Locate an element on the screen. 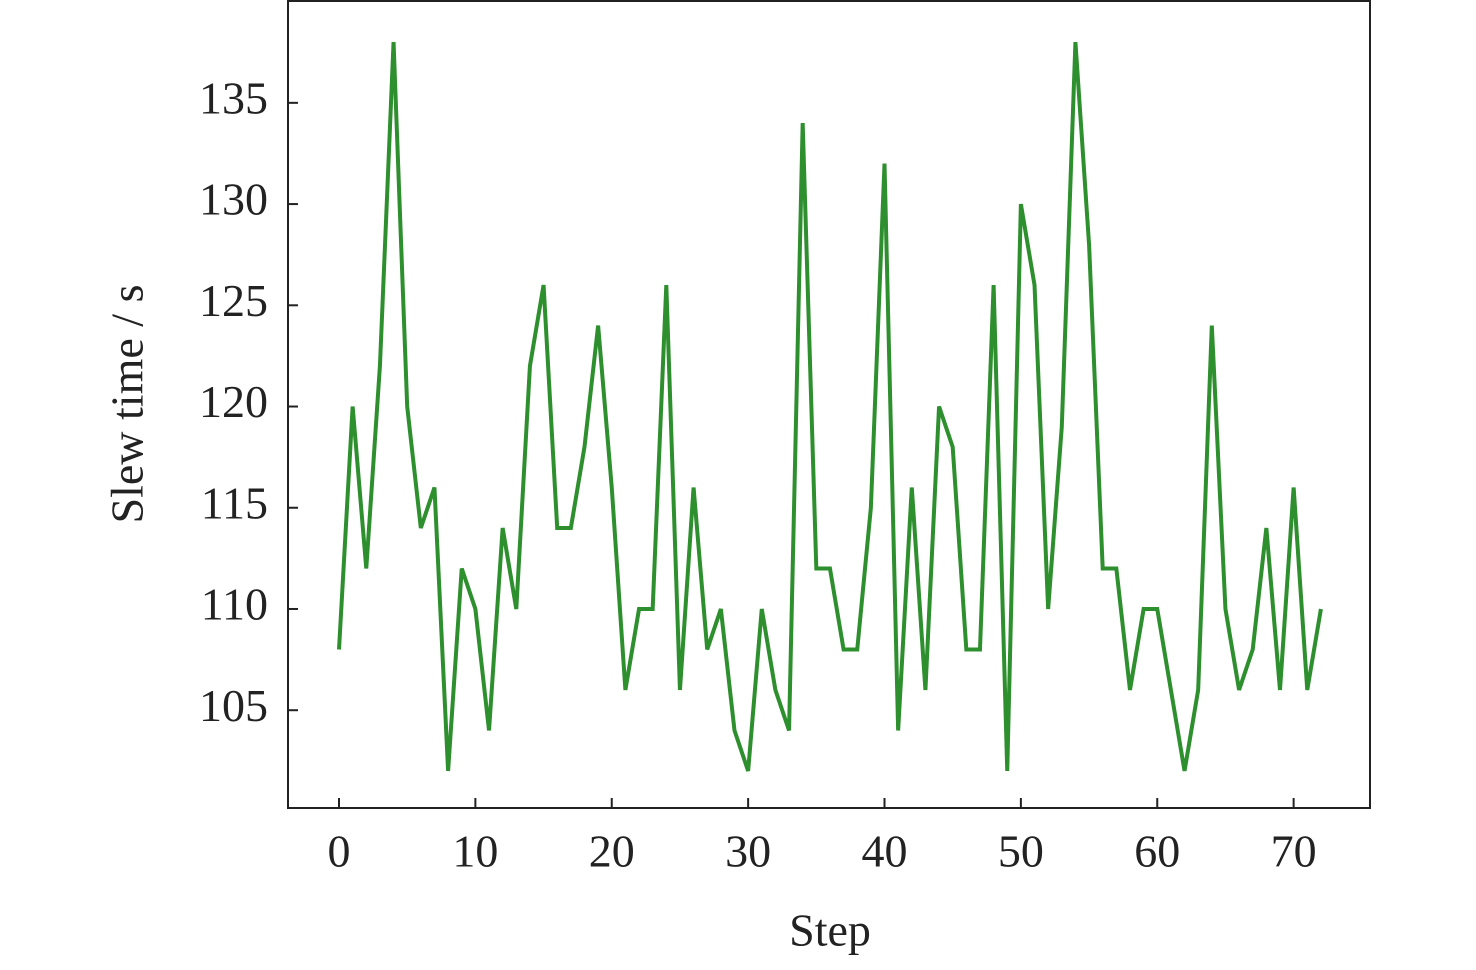 The image size is (1476, 970). x-tick-label: 0 is located at coordinates (339, 851).